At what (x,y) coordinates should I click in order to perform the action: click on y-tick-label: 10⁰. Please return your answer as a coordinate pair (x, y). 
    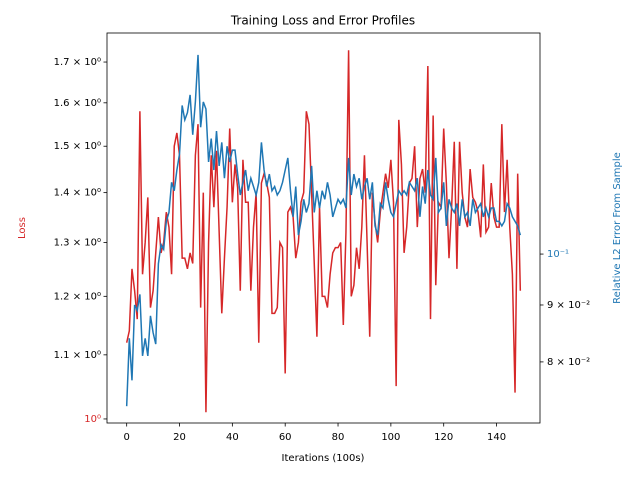
    Looking at the image, I should click on (92, 419).